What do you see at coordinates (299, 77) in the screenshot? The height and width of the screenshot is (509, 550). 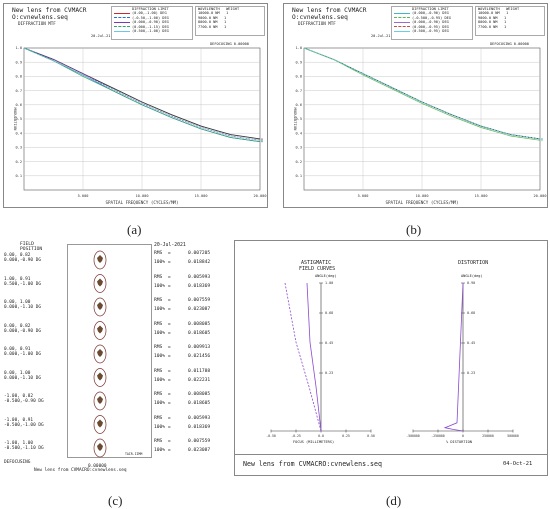 I see `y-tick-label-b: 0.8` at bounding box center [299, 77].